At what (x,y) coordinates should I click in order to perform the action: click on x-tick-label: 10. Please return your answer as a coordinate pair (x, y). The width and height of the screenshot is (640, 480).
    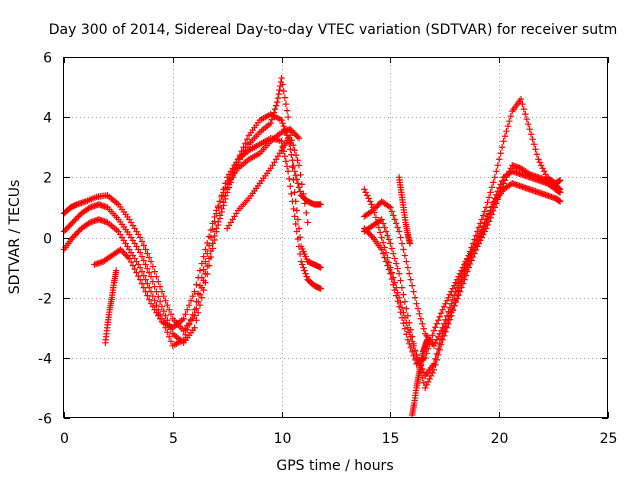
    Looking at the image, I should click on (283, 439).